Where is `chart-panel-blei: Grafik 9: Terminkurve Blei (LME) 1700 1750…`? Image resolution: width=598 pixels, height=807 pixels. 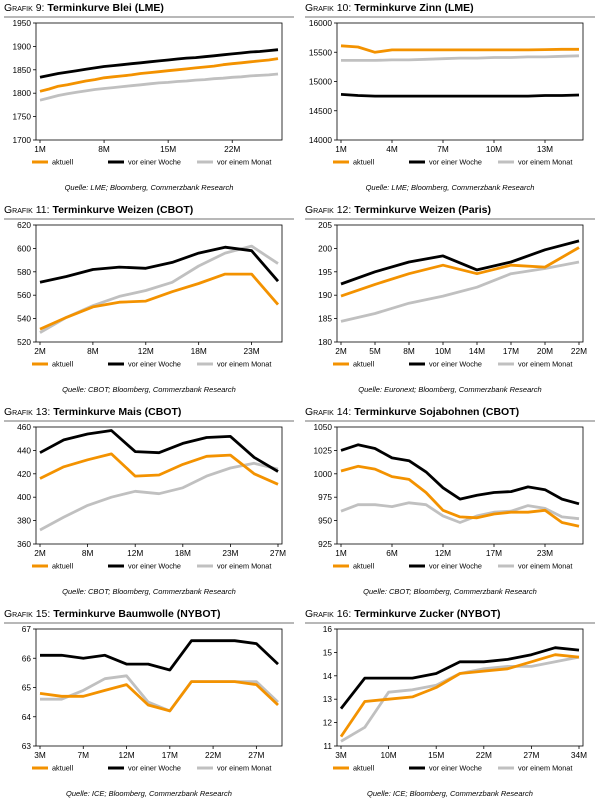
chart-panel-blei: Grafik 9: Terminkurve Blei (LME) 1700 1750… is located at coordinates (149, 100).